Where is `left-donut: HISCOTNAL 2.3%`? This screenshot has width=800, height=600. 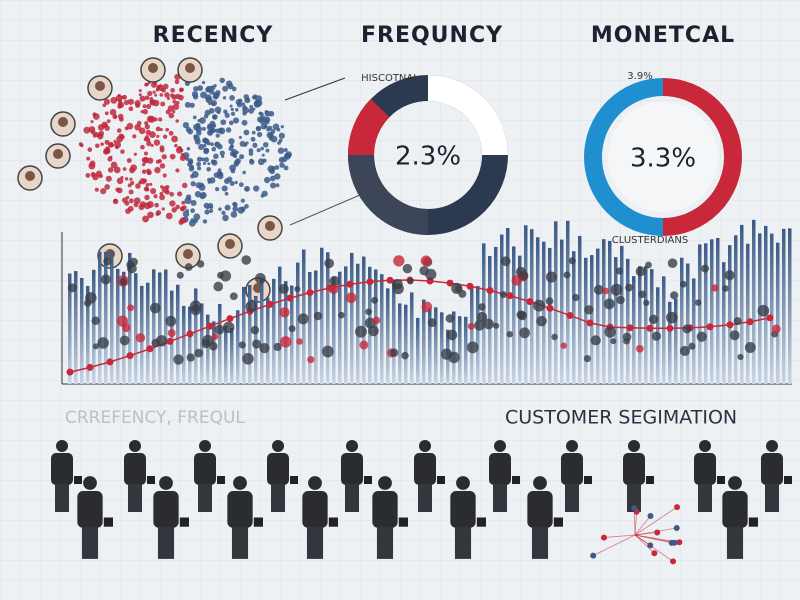
left-donut: HISCOTNAL 2.3% is located at coordinates (427, 154).